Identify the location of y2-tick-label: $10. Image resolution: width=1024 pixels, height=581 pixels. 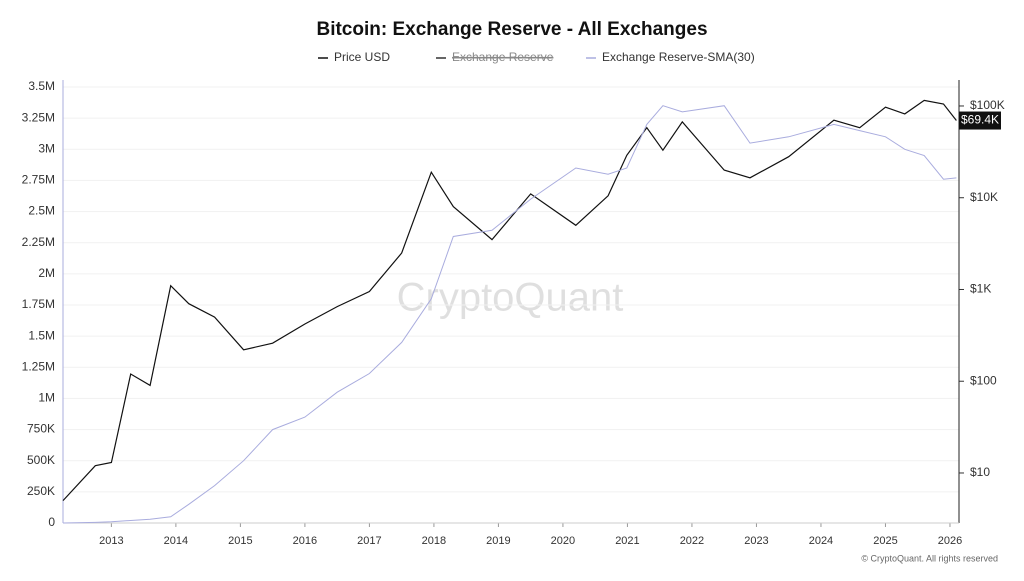
(980, 472).